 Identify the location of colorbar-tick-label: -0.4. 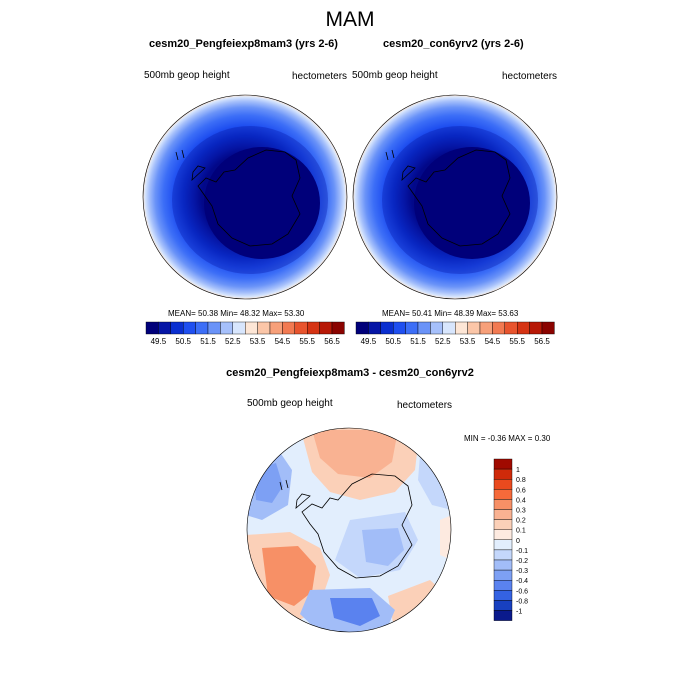
(522, 581).